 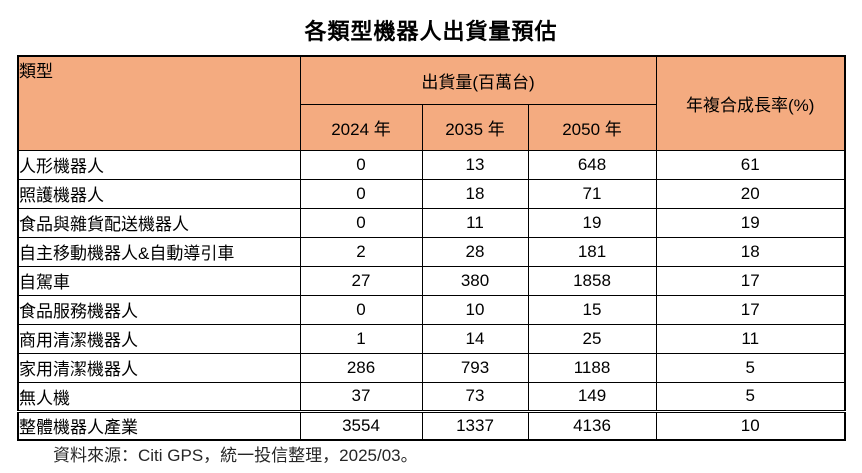 What do you see at coordinates (592, 251) in the screenshot?
I see `shipment-value-cell: 181` at bounding box center [592, 251].